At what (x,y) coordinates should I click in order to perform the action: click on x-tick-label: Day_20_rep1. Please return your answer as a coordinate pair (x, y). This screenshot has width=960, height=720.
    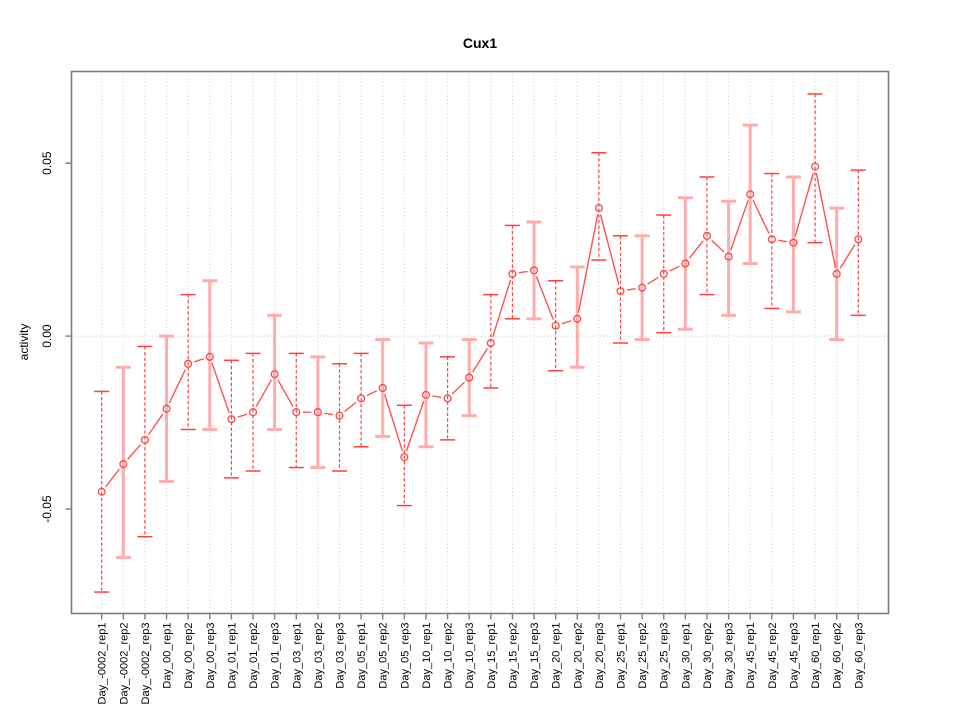
    Looking at the image, I should click on (557, 656).